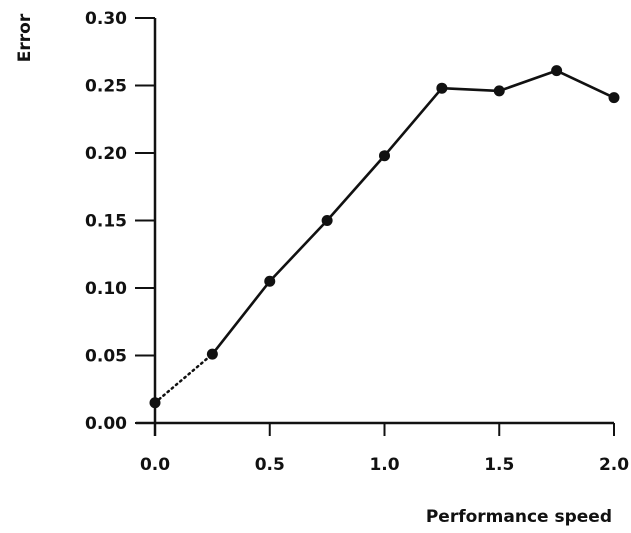 This screenshot has height=533, width=631. Describe the element at coordinates (106, 424) in the screenshot. I see `y-tick-label: 0.00` at that location.